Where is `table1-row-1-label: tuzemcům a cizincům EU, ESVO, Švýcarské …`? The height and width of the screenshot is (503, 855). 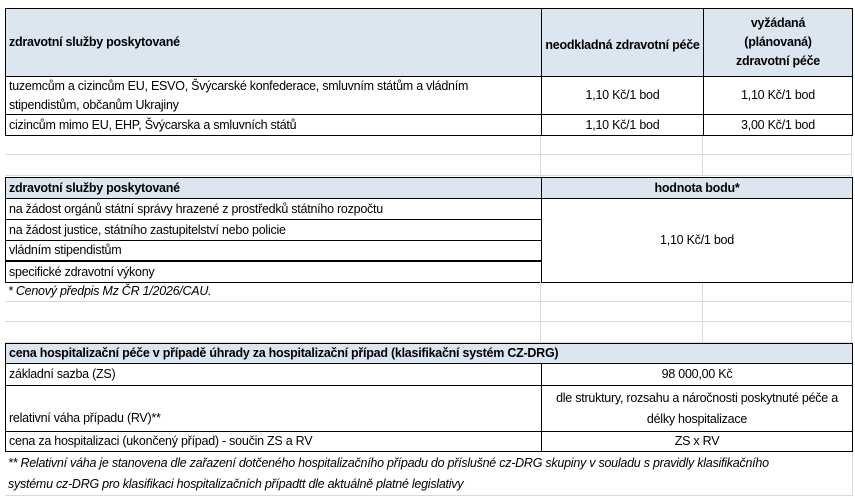
table1-row-1-label: tuzemcům a cizincům EU, ESVO, Švýcarské … is located at coordinates (273, 95).